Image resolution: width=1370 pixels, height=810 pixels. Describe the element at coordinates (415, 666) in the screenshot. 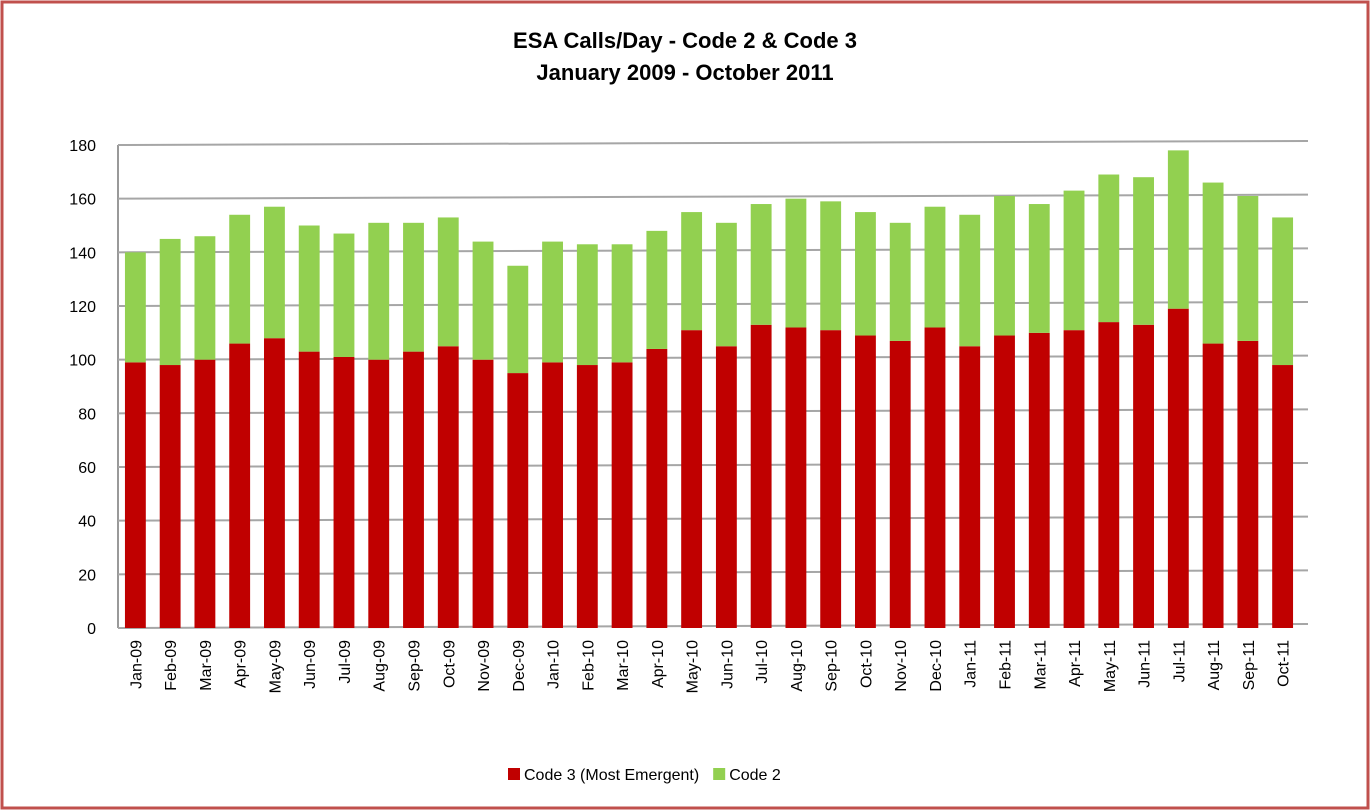

I see `x-tick-label: Sep-09` at that location.